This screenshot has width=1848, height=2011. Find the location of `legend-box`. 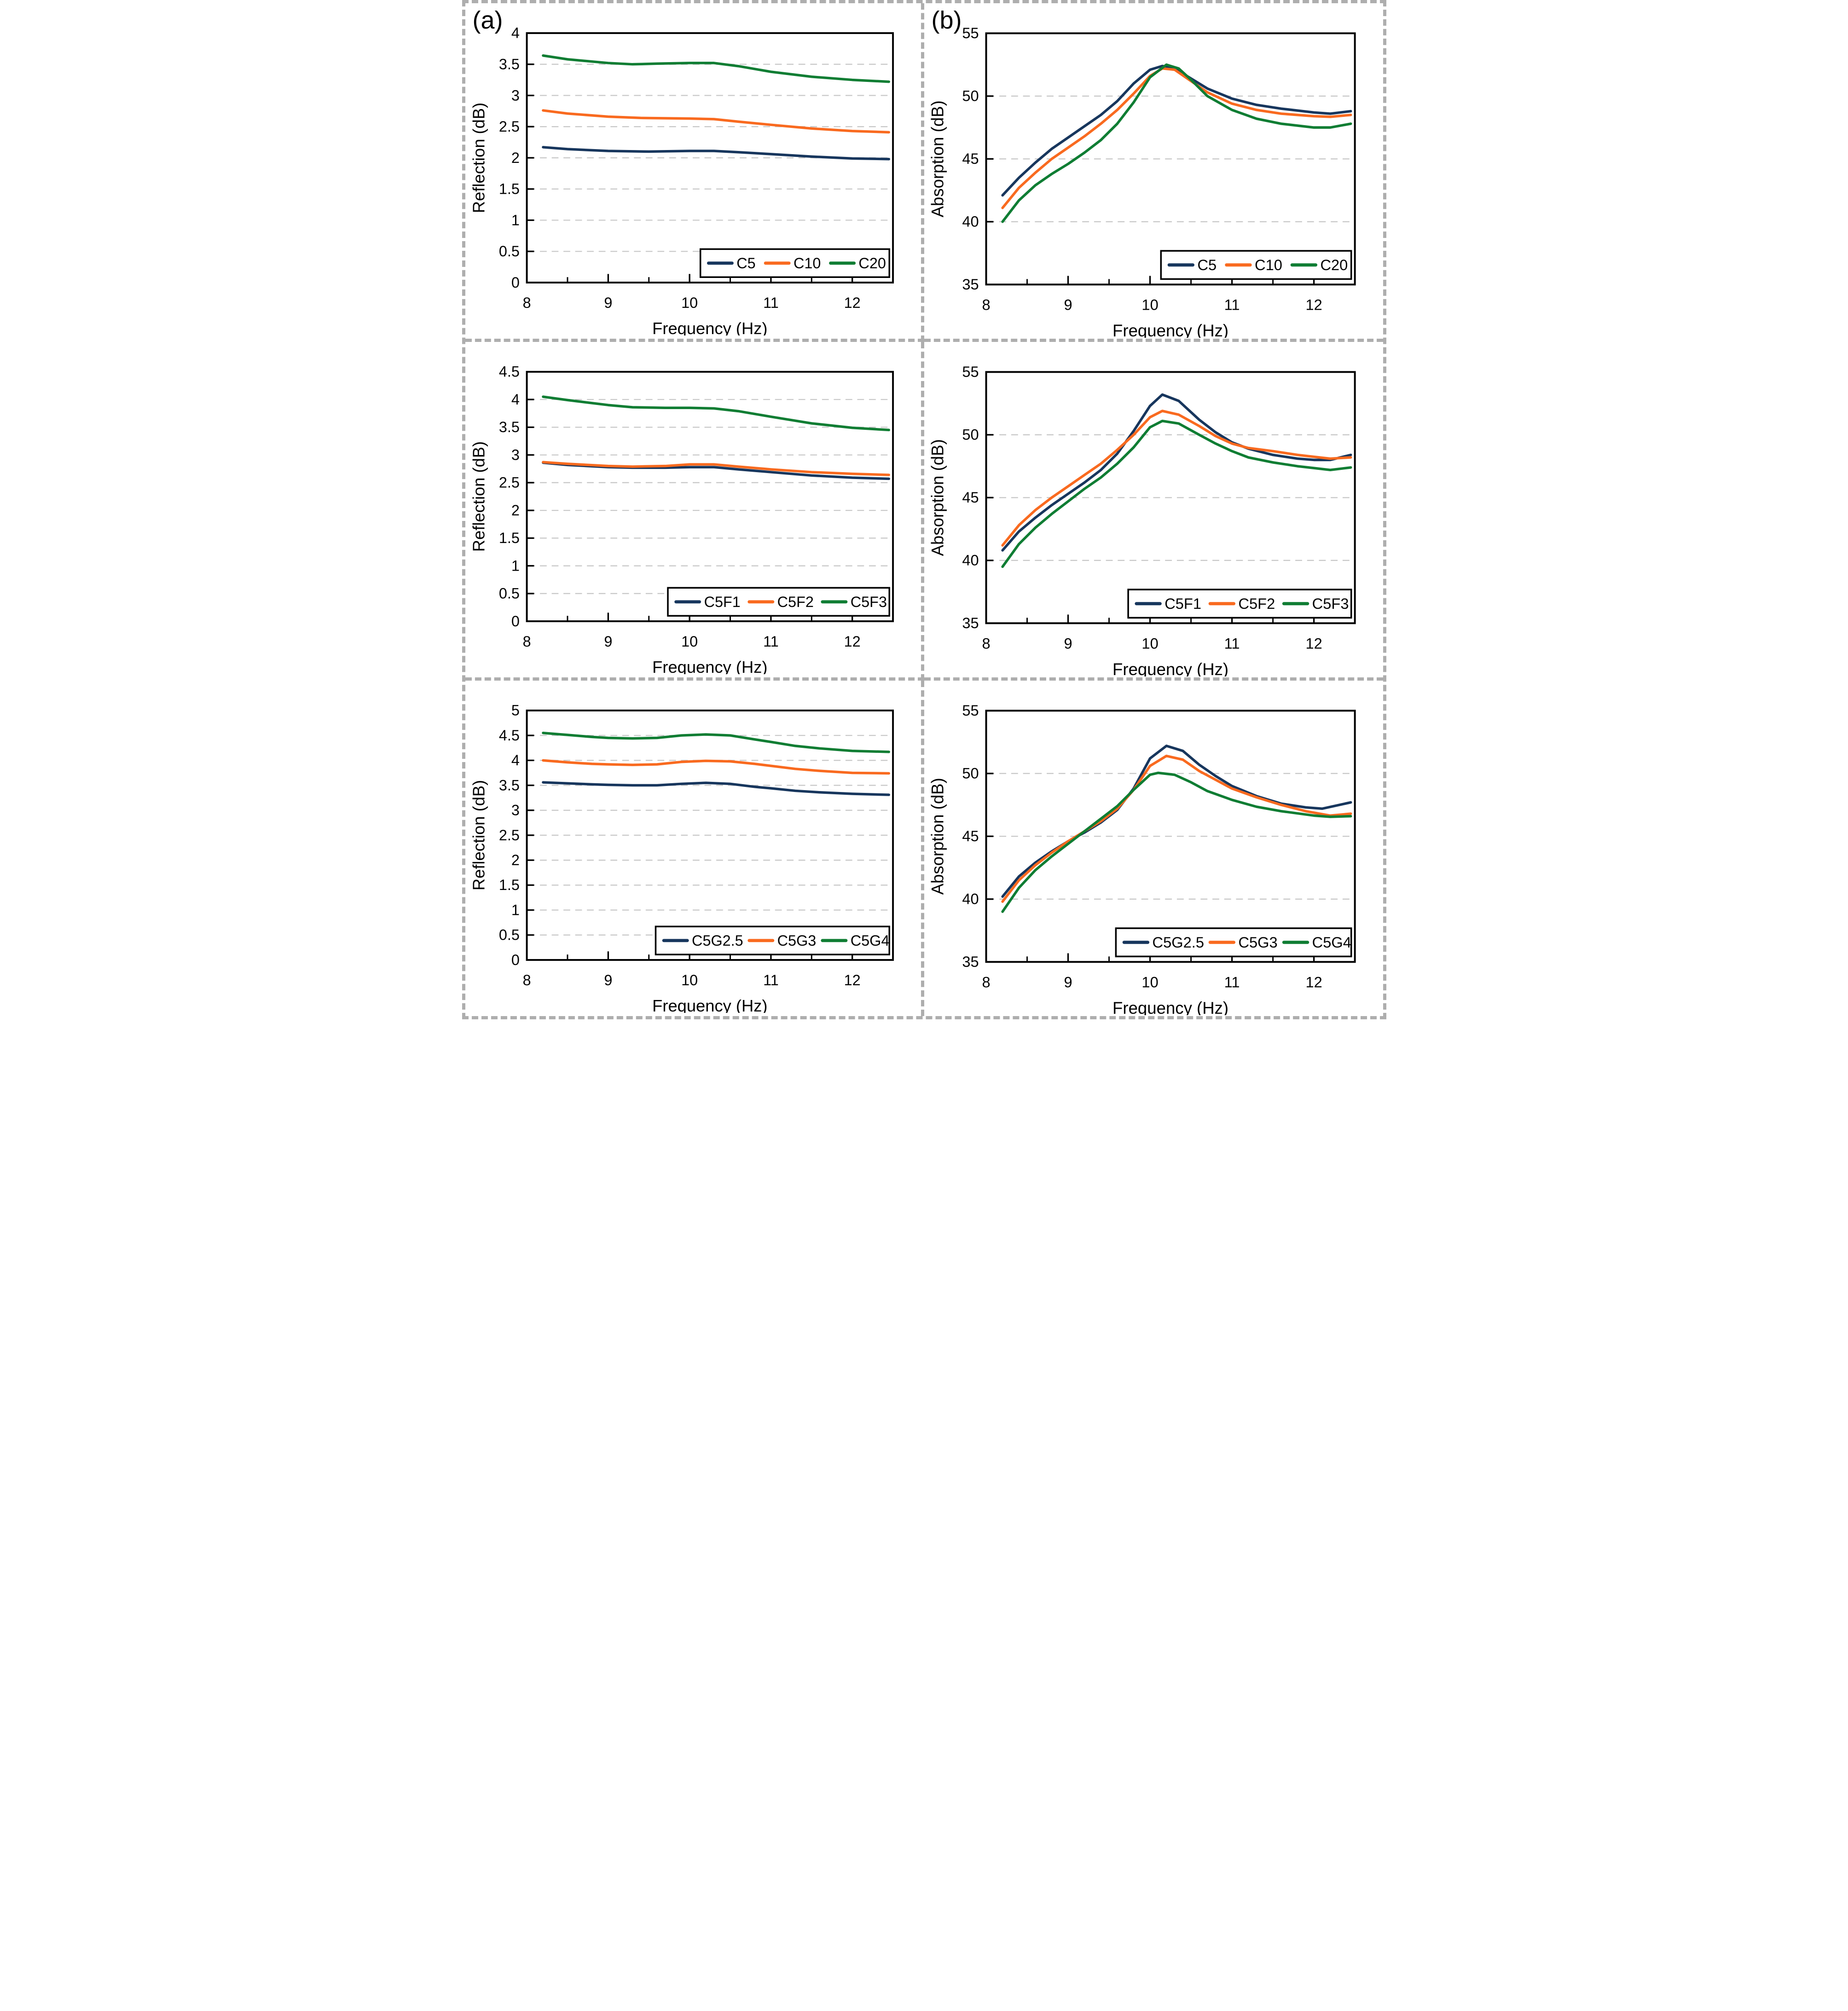

legend-box is located at coordinates (1239, 604).